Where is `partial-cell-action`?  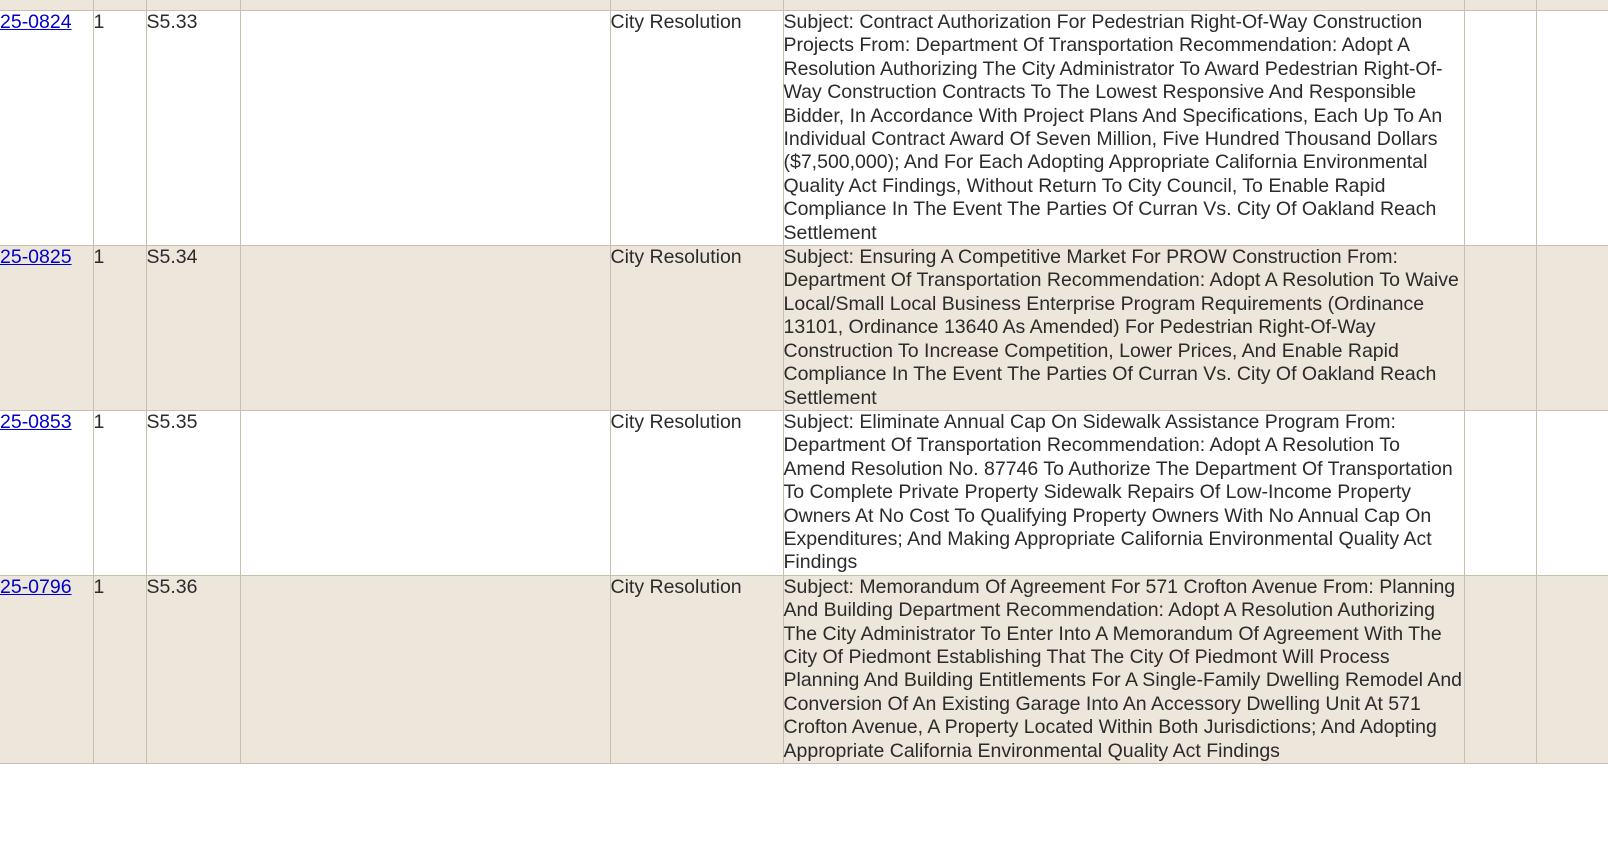 partial-cell-action is located at coordinates (1500, 5).